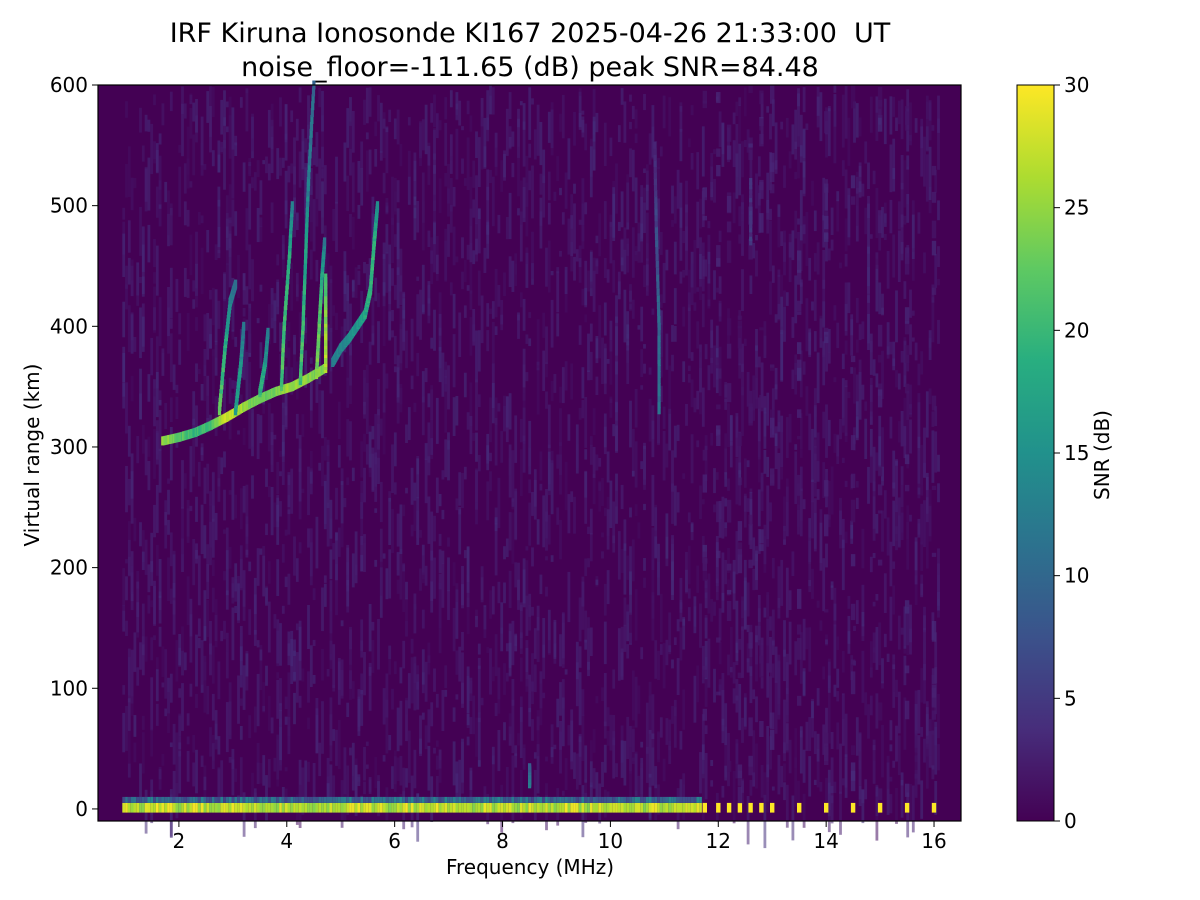  Describe the element at coordinates (286, 841) in the screenshot. I see `x-tick-label: 4` at that location.